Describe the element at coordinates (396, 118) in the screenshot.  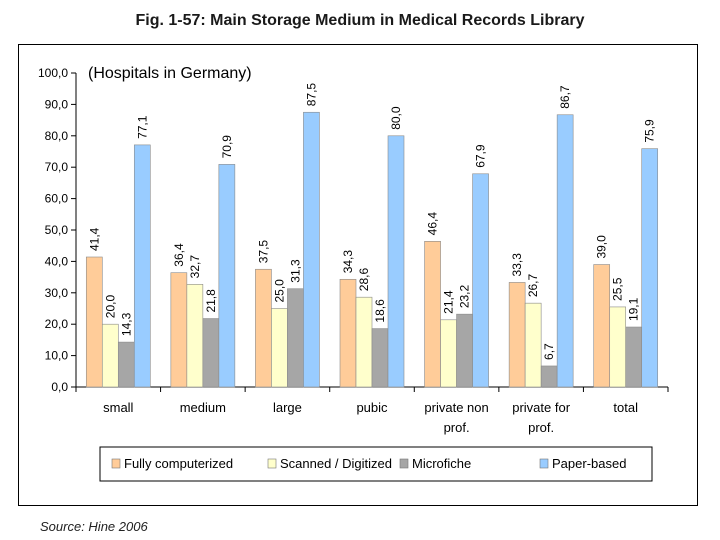
I see `bar-value-label: 80,0` at that location.